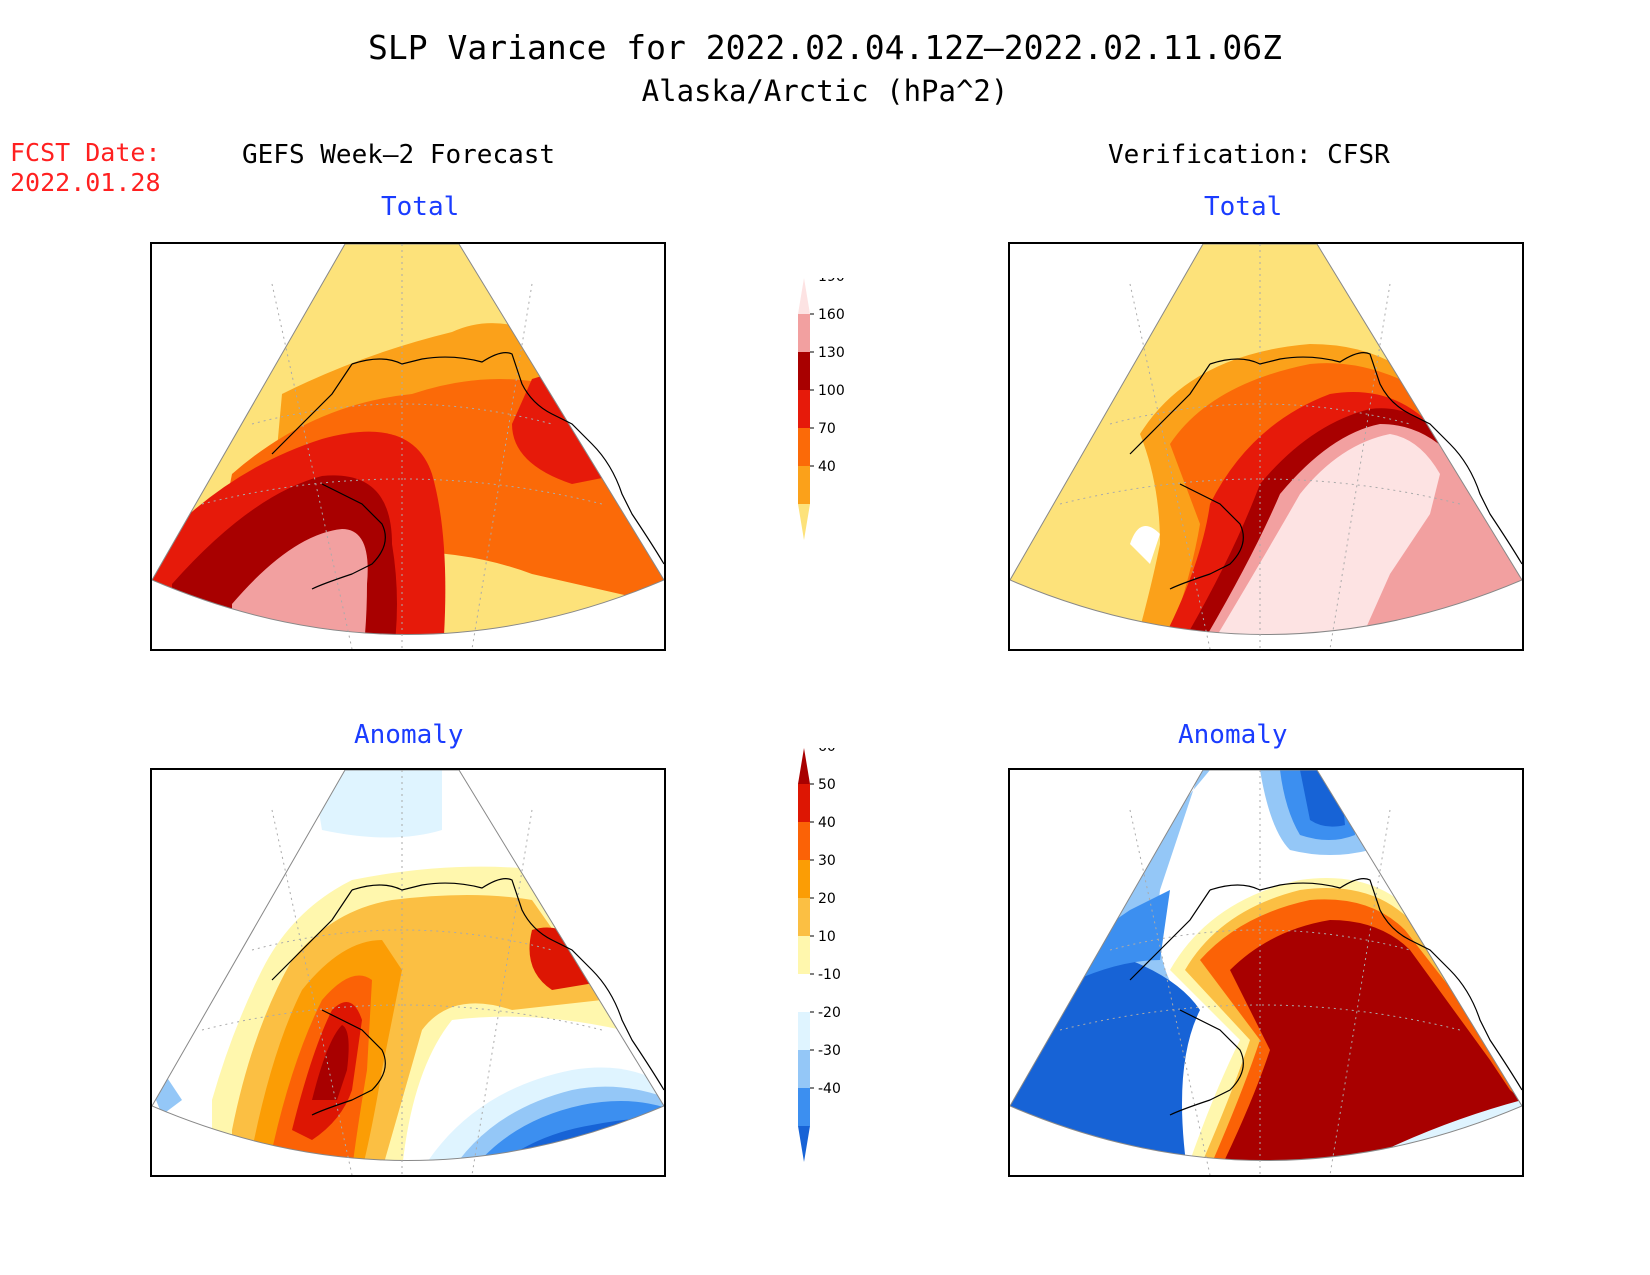 The width and height of the screenshot is (1650, 1275). What do you see at coordinates (819, 955) in the screenshot?
I see `anomaly-colorbar: -40 -30 -20 -10 10 20 30 40 50 60` at bounding box center [819, 955].